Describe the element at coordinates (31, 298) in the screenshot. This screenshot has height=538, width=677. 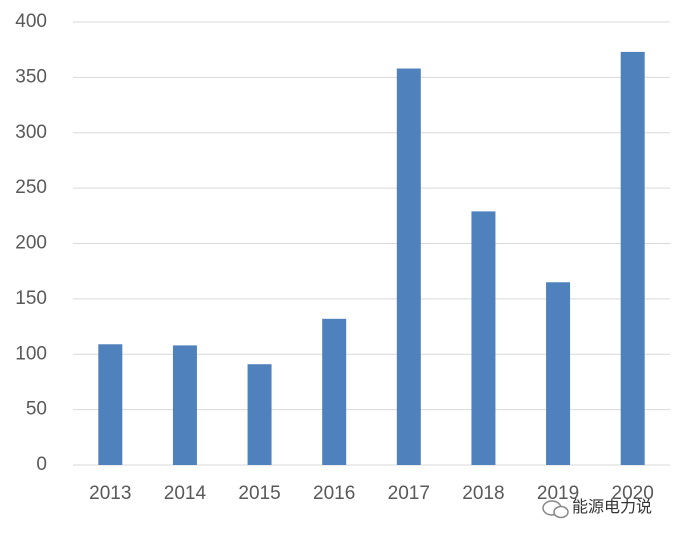
I see `y-tick-label: 150` at that location.